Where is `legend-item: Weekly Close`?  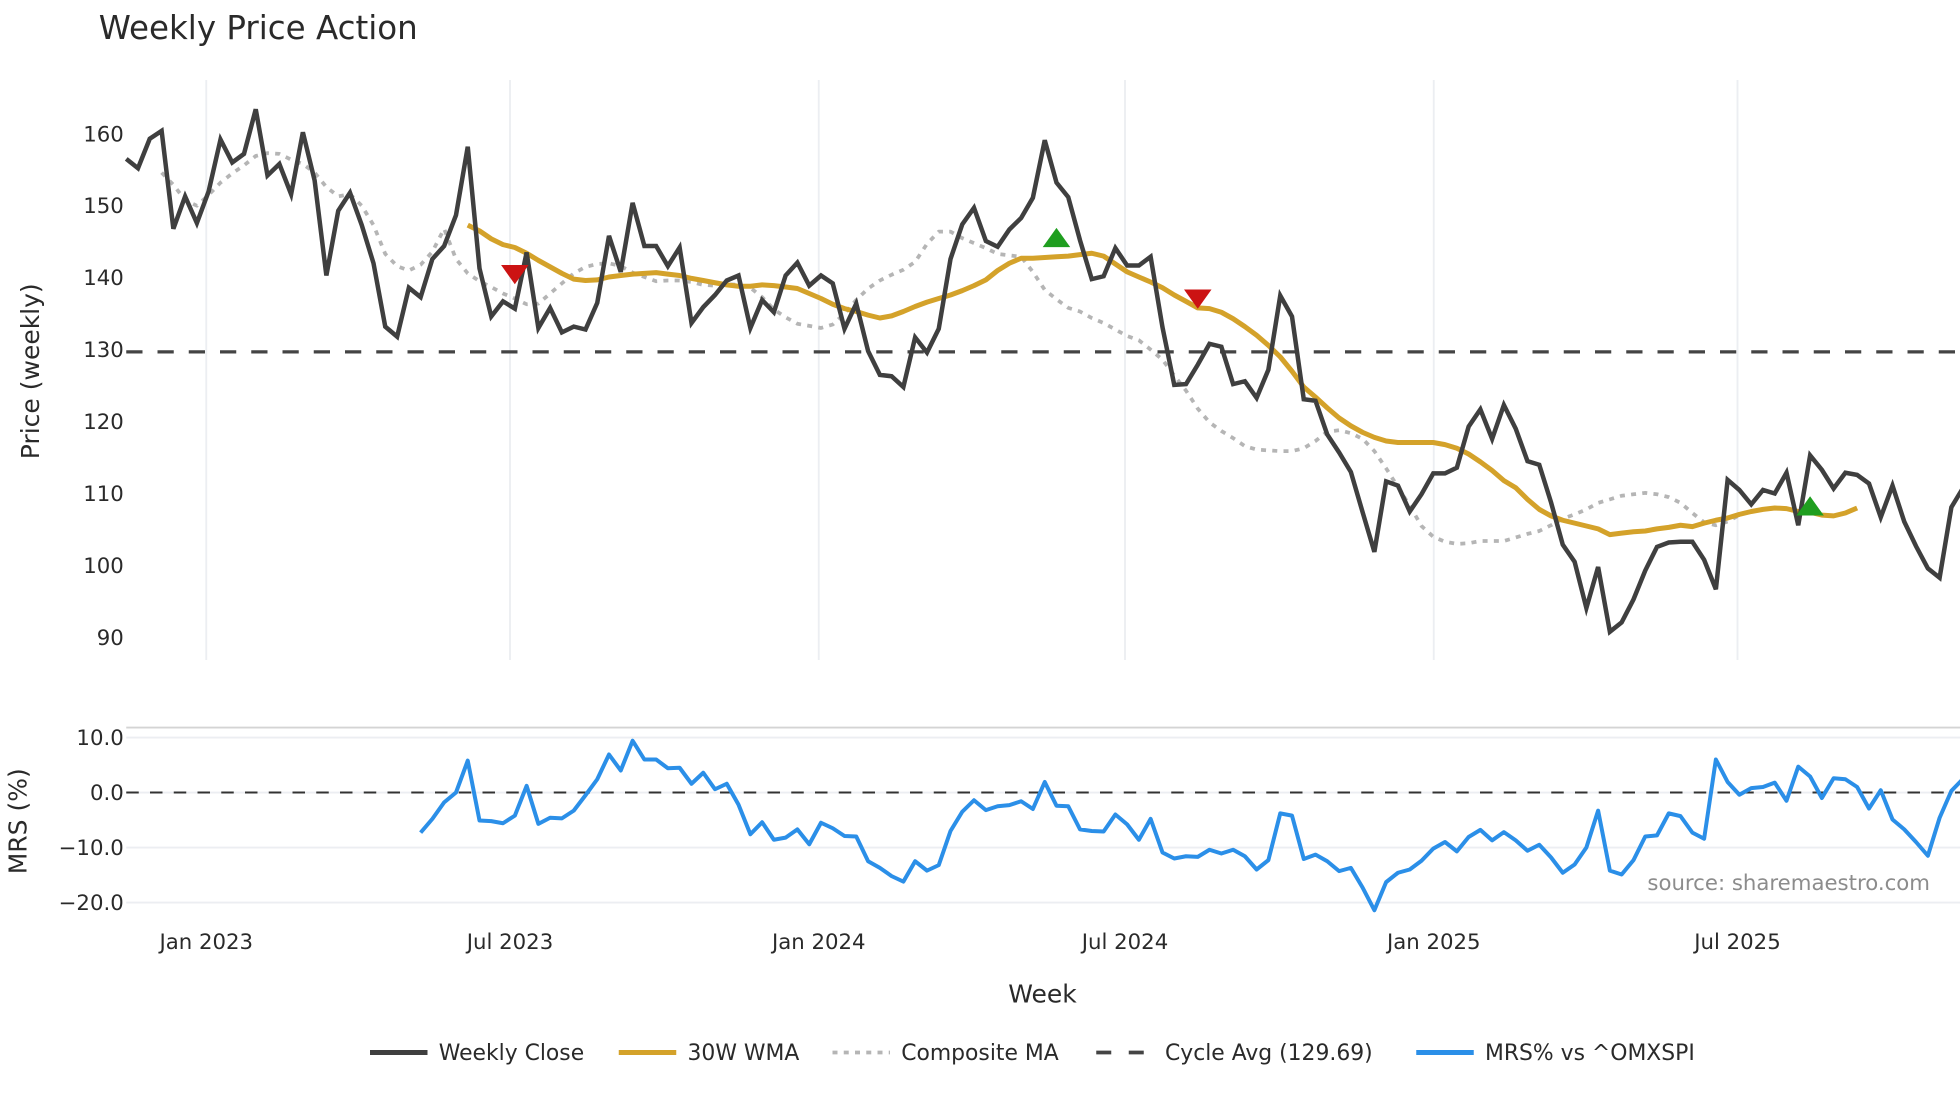 legend-item: Weekly Close is located at coordinates (477, 1053).